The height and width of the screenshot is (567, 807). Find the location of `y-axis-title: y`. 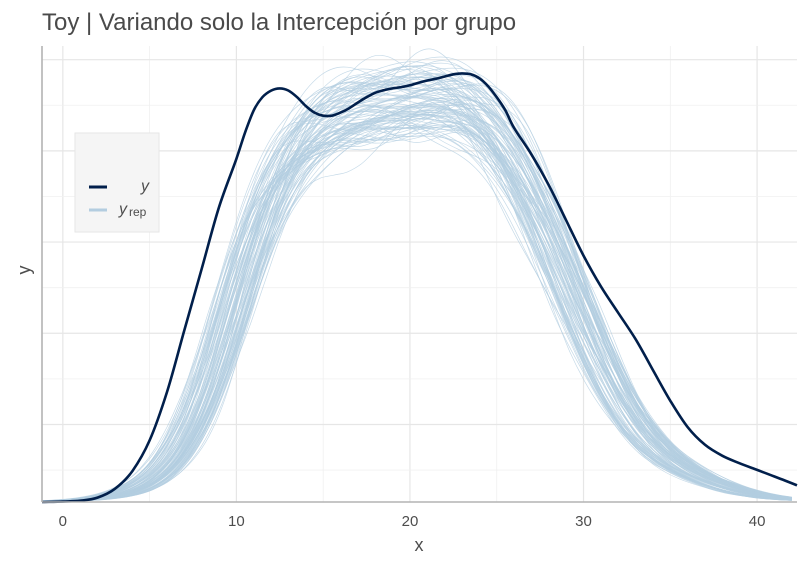

y-axis-title: y is located at coordinates (24, 270).